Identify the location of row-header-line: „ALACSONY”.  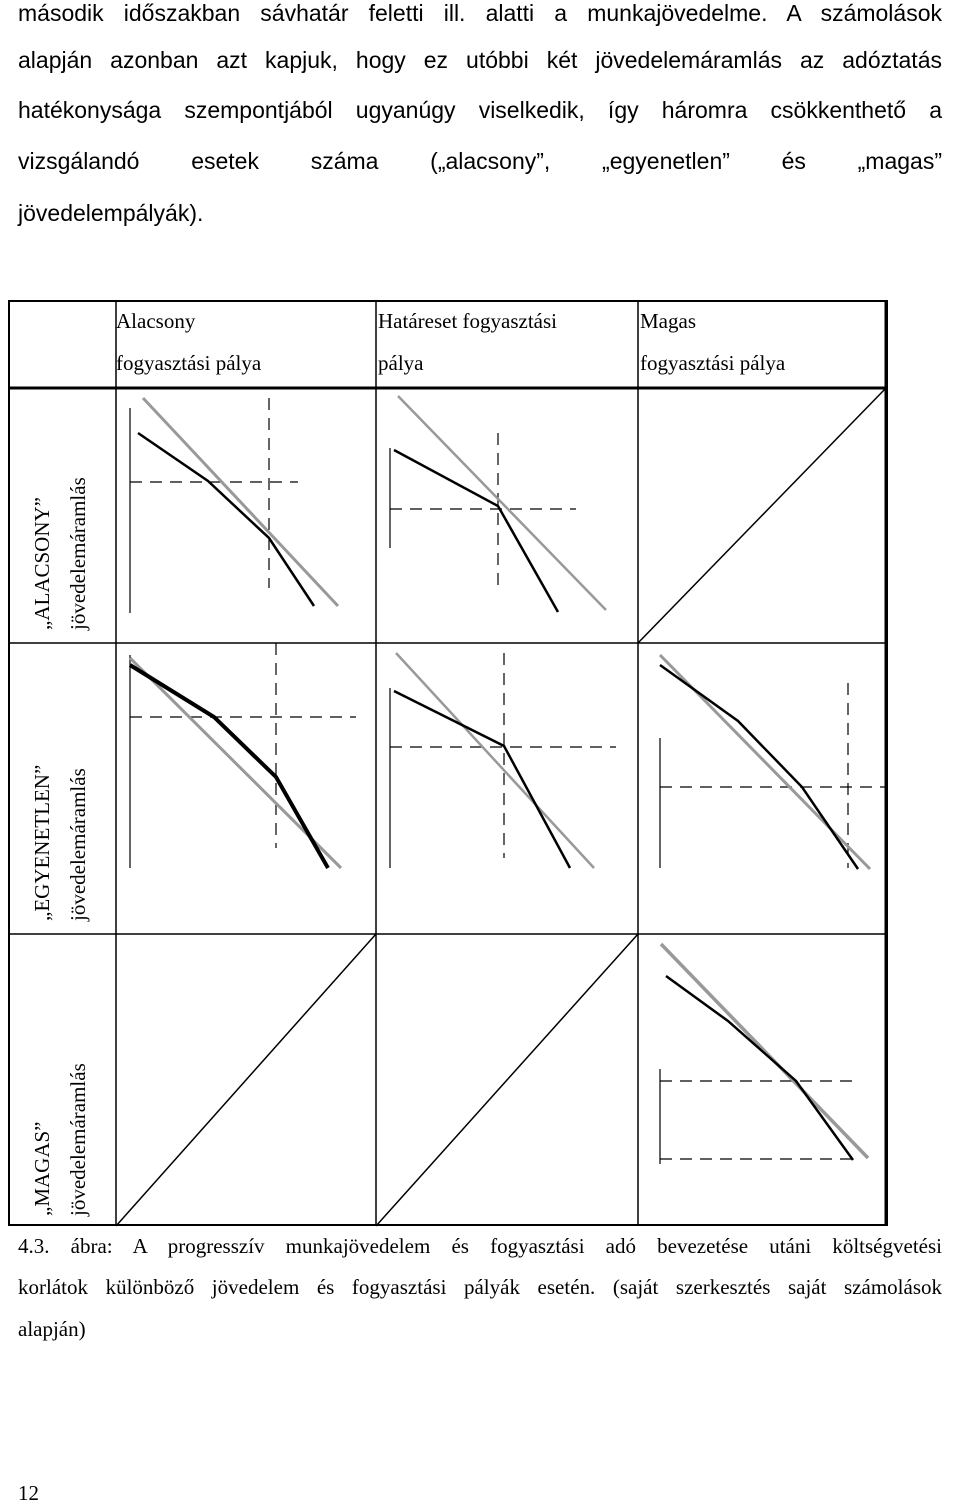
(42, 563).